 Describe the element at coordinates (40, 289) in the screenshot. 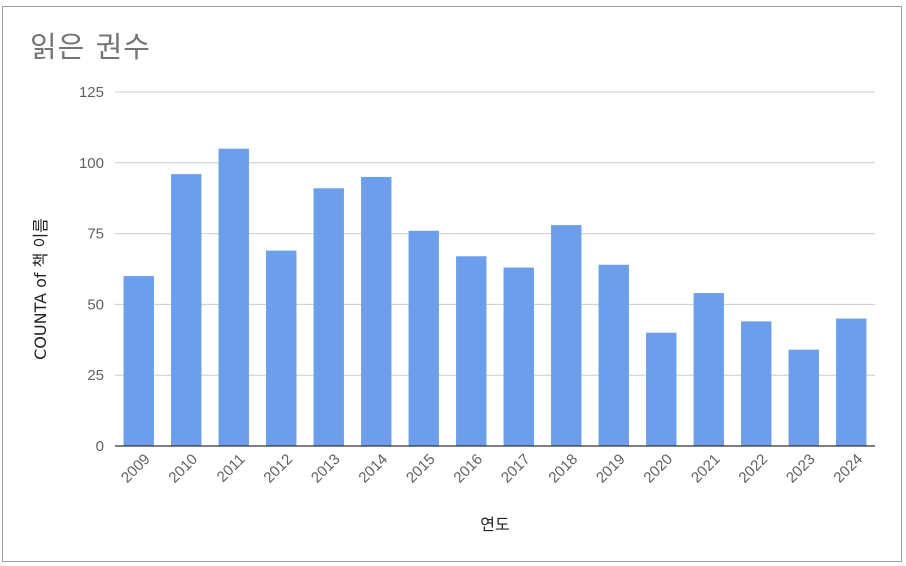

I see `y-axis-title: COUNTA of 책 이름` at that location.